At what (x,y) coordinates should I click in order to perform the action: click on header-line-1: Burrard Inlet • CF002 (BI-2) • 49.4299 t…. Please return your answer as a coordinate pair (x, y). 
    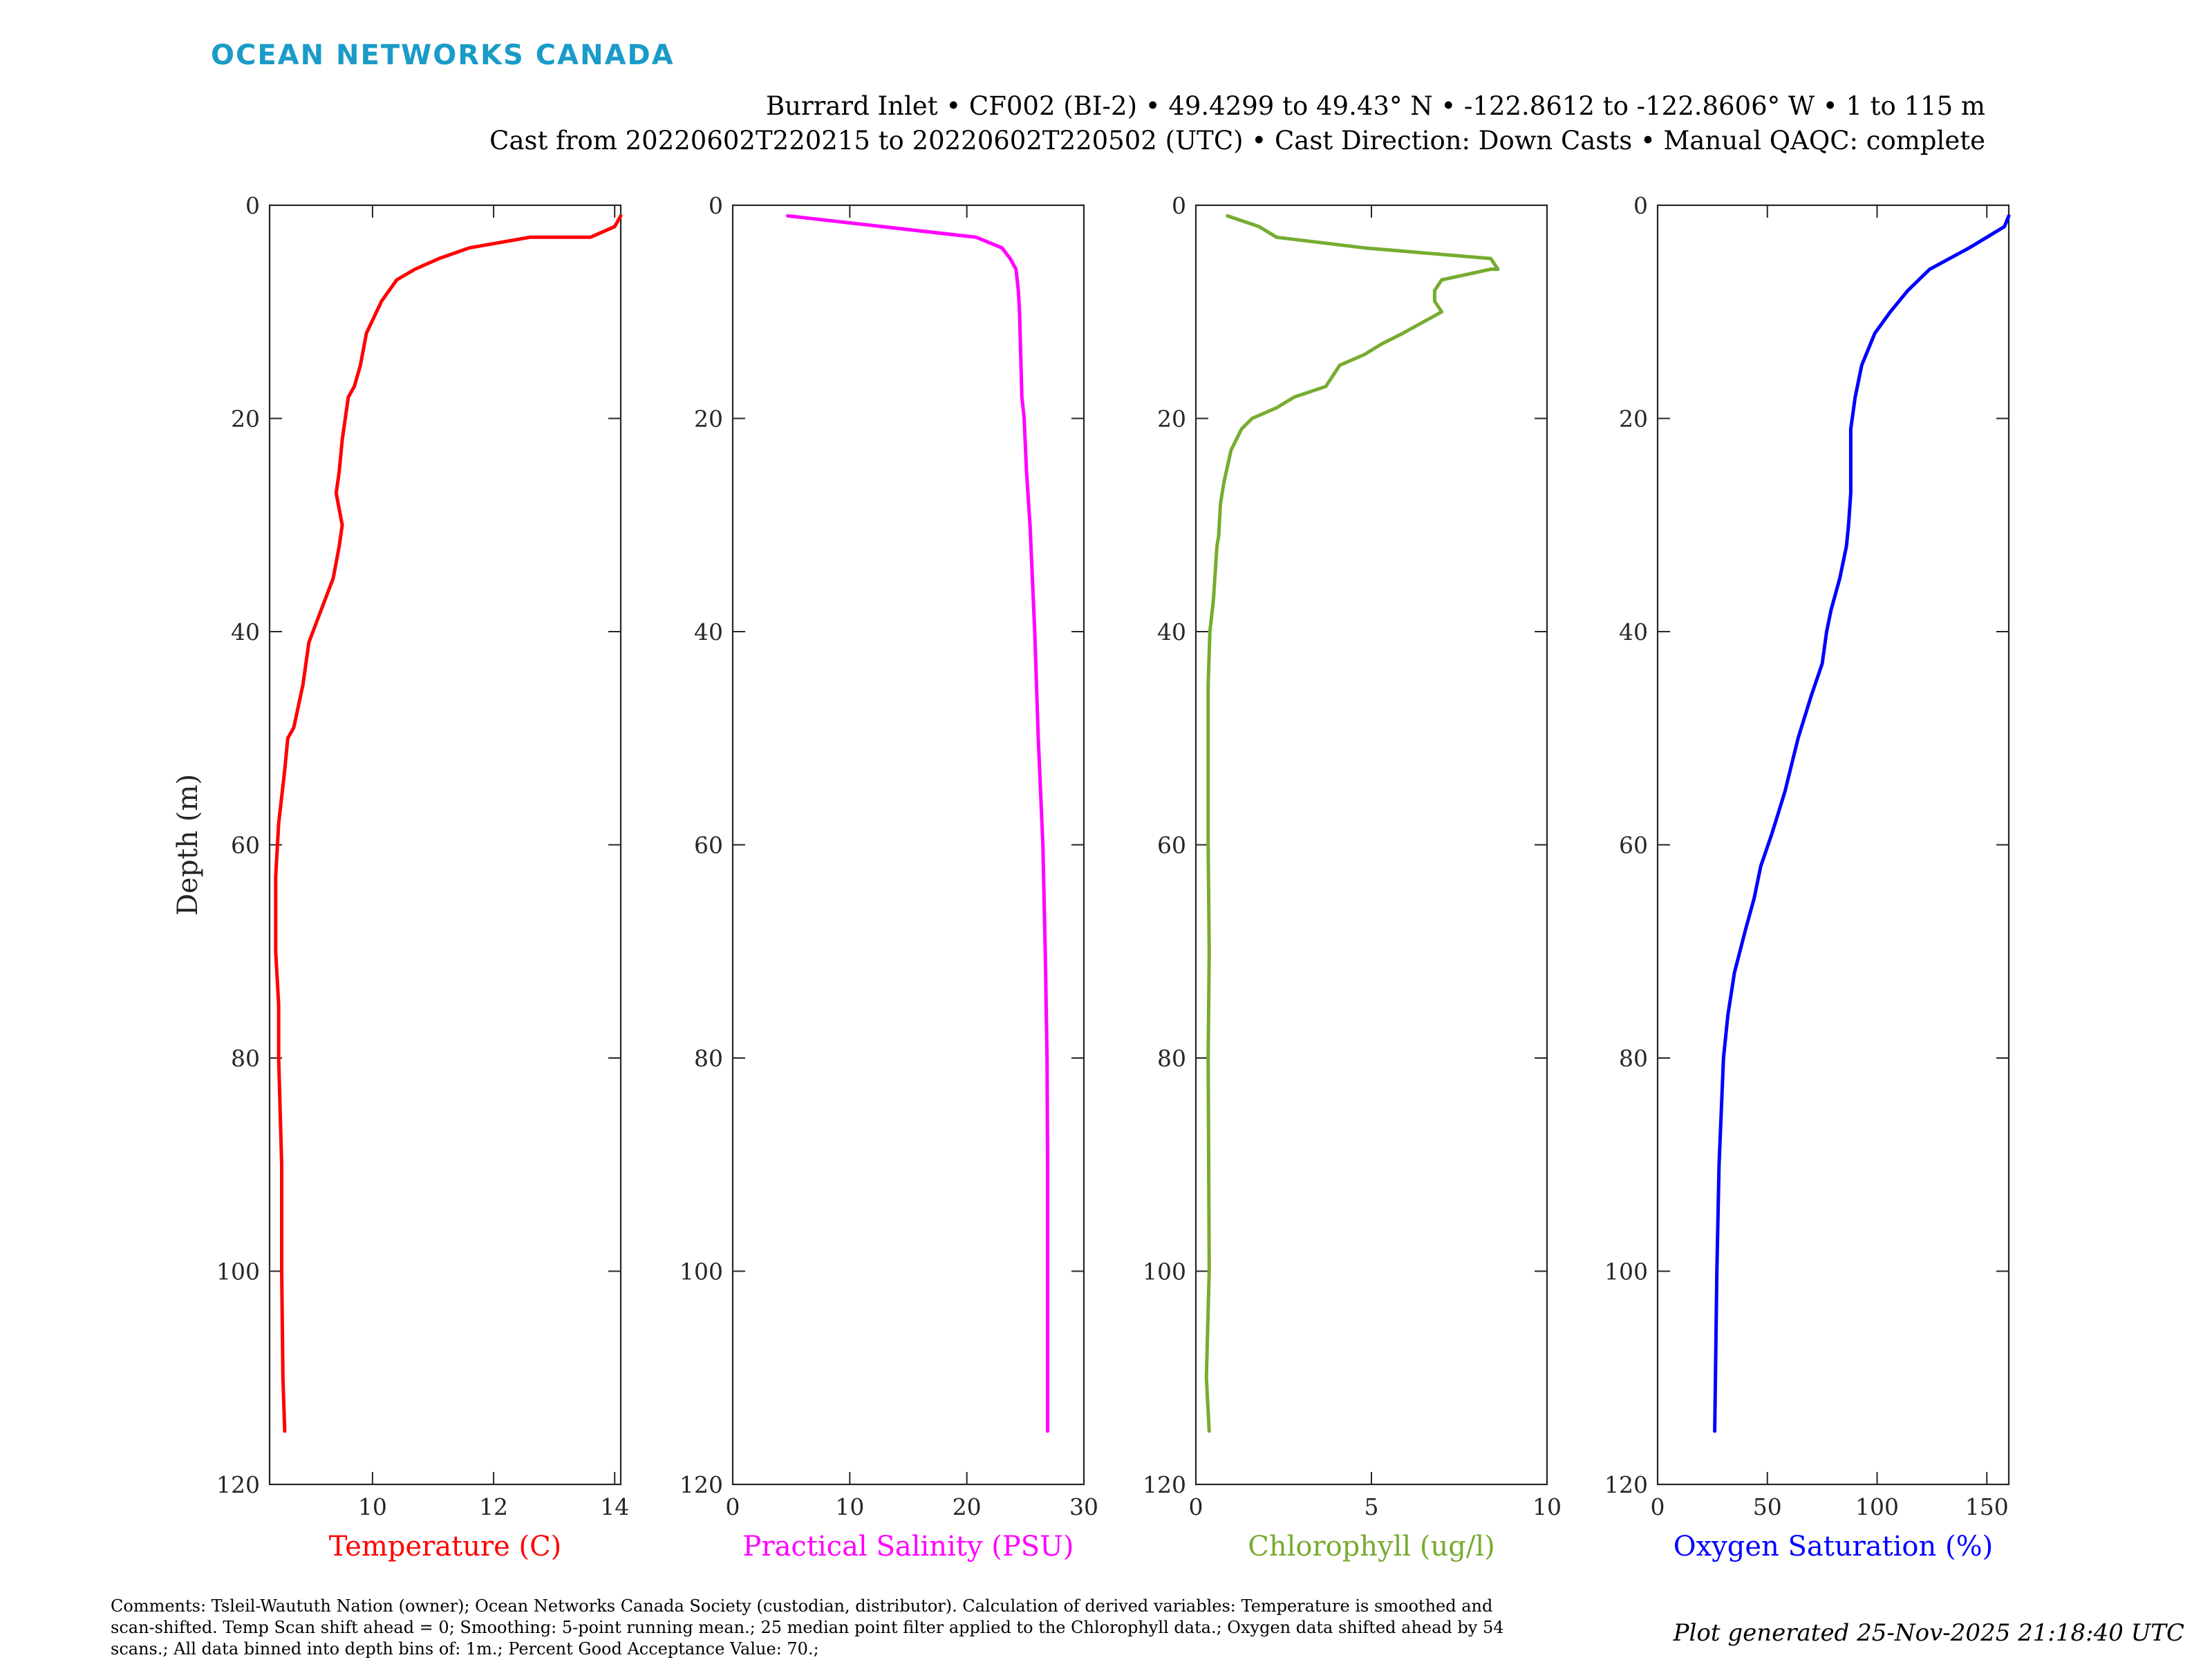
    Looking at the image, I should click on (1375, 106).